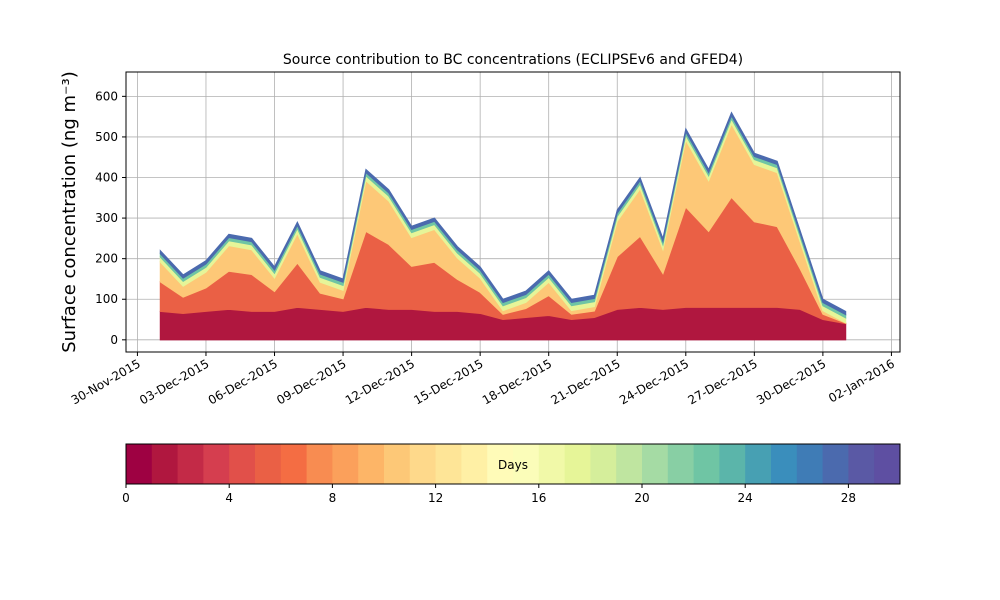  I want to click on x-tick-label: 18-Dec-2015, so click(517, 381).